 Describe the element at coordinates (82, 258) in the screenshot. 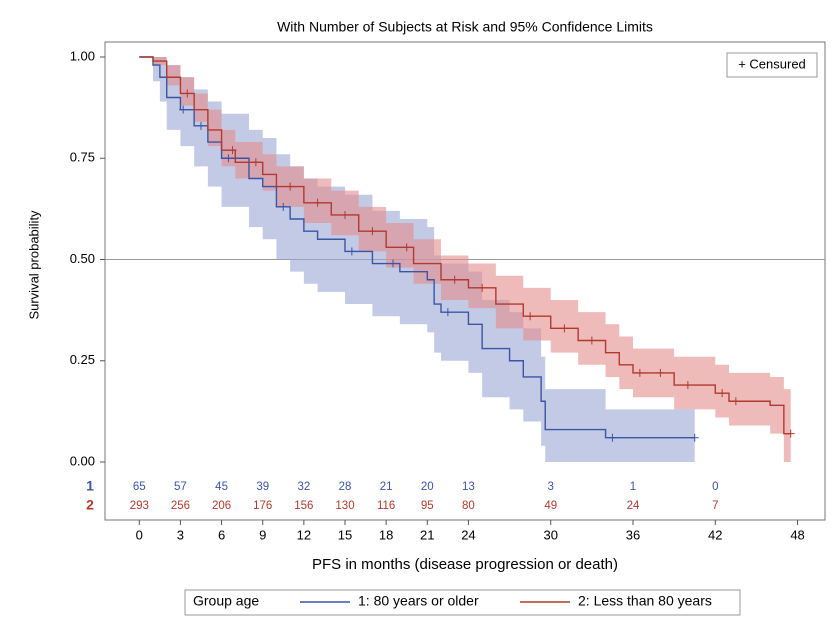

I see `y-tick-label: 0.50` at that location.